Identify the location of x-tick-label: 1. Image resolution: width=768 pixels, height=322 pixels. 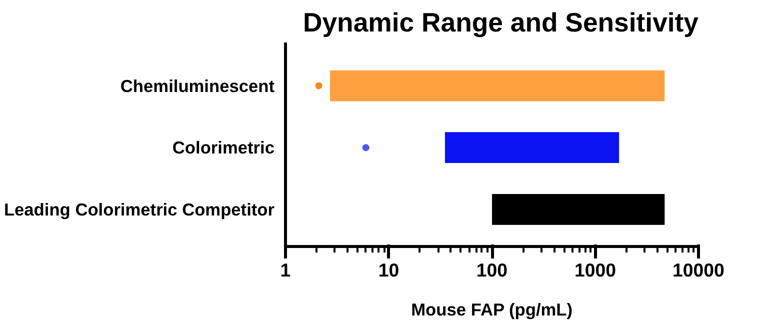
(285, 270).